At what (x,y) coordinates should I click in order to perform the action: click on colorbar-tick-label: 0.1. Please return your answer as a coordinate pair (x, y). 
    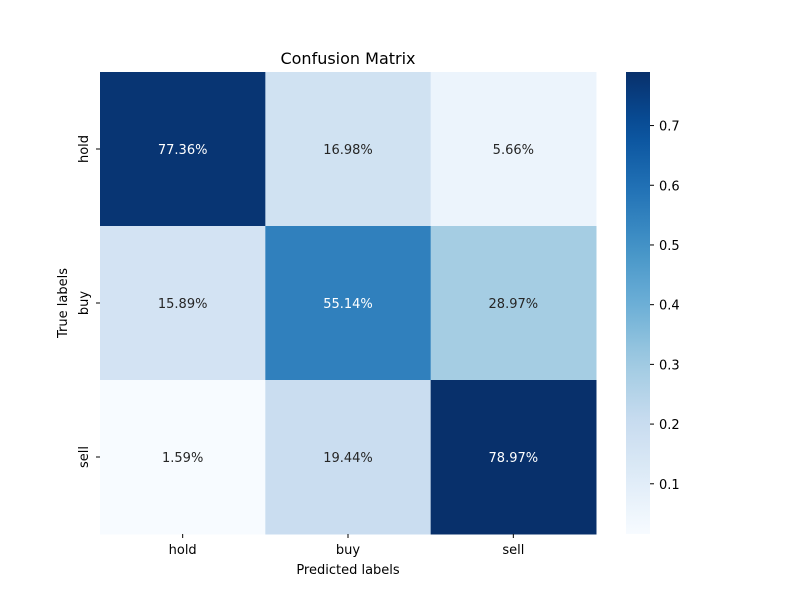
    Looking at the image, I should click on (669, 485).